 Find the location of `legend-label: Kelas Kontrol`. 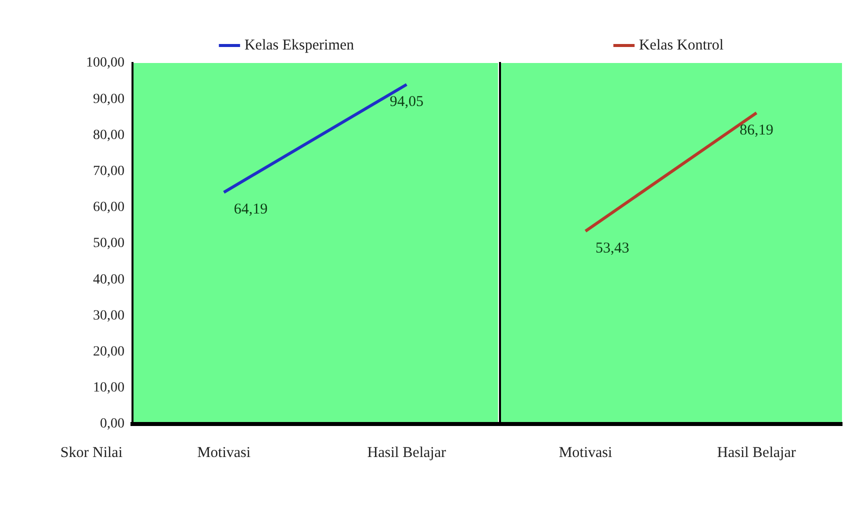

legend-label: Kelas Kontrol is located at coordinates (681, 45).